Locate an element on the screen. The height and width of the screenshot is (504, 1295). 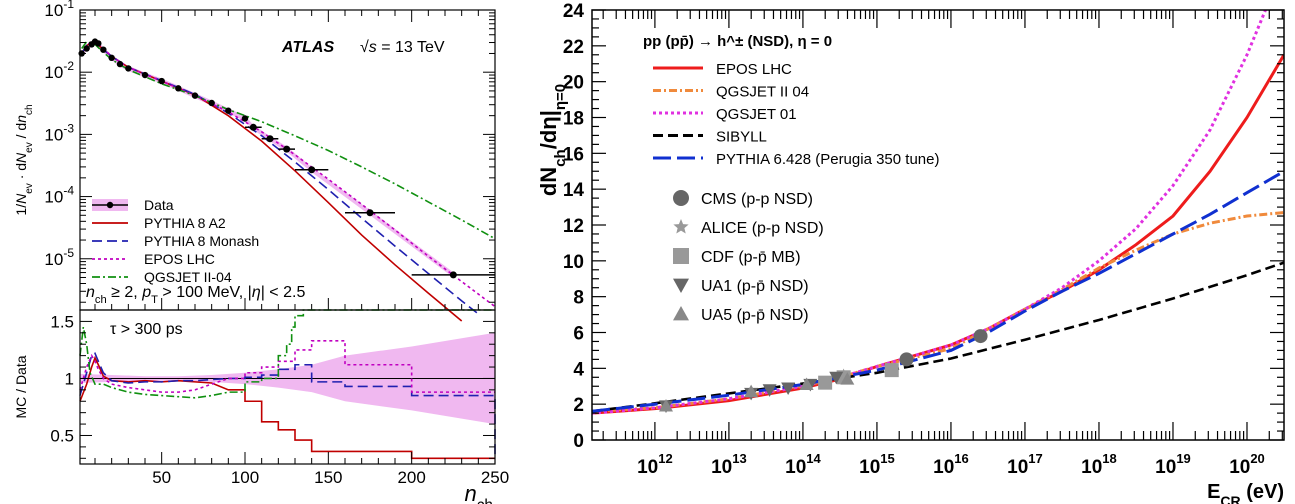
legend-marker-star is located at coordinates (681, 226).